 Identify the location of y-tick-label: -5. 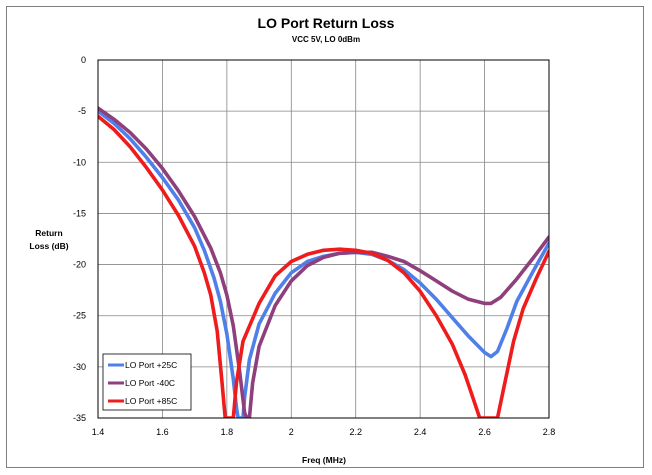
(82, 111).